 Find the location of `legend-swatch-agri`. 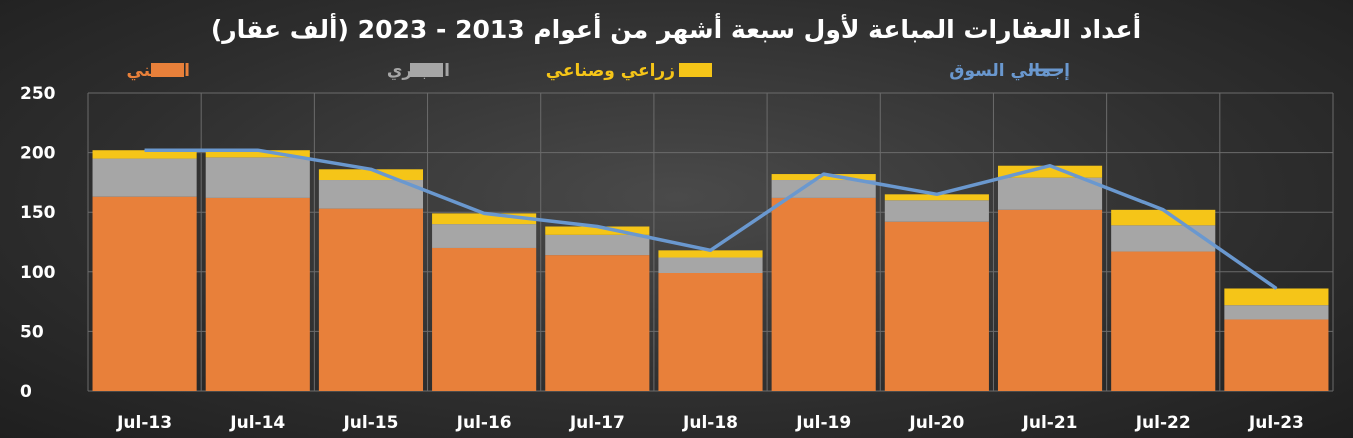

legend-swatch-agri is located at coordinates (695, 70).